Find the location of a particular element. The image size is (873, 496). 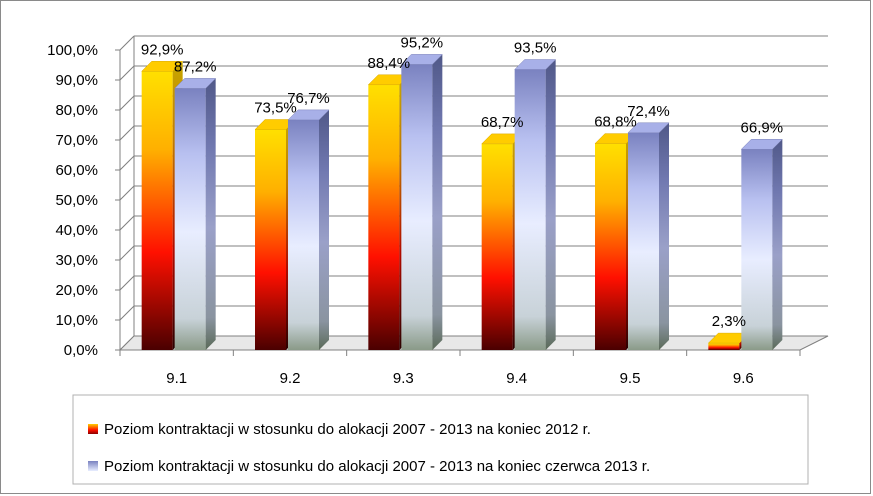

x-tick-label: 9.2 is located at coordinates (290, 378).